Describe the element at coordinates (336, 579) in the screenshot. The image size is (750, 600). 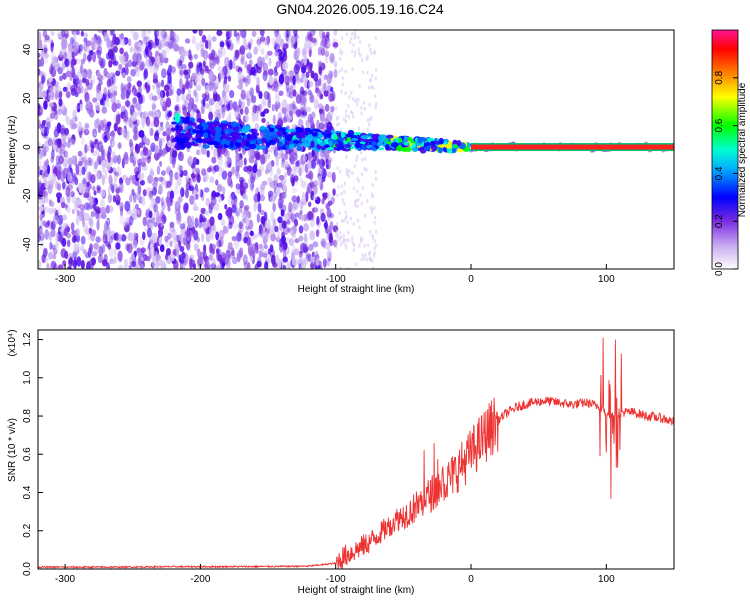
I see `x-tick-label: -100` at that location.